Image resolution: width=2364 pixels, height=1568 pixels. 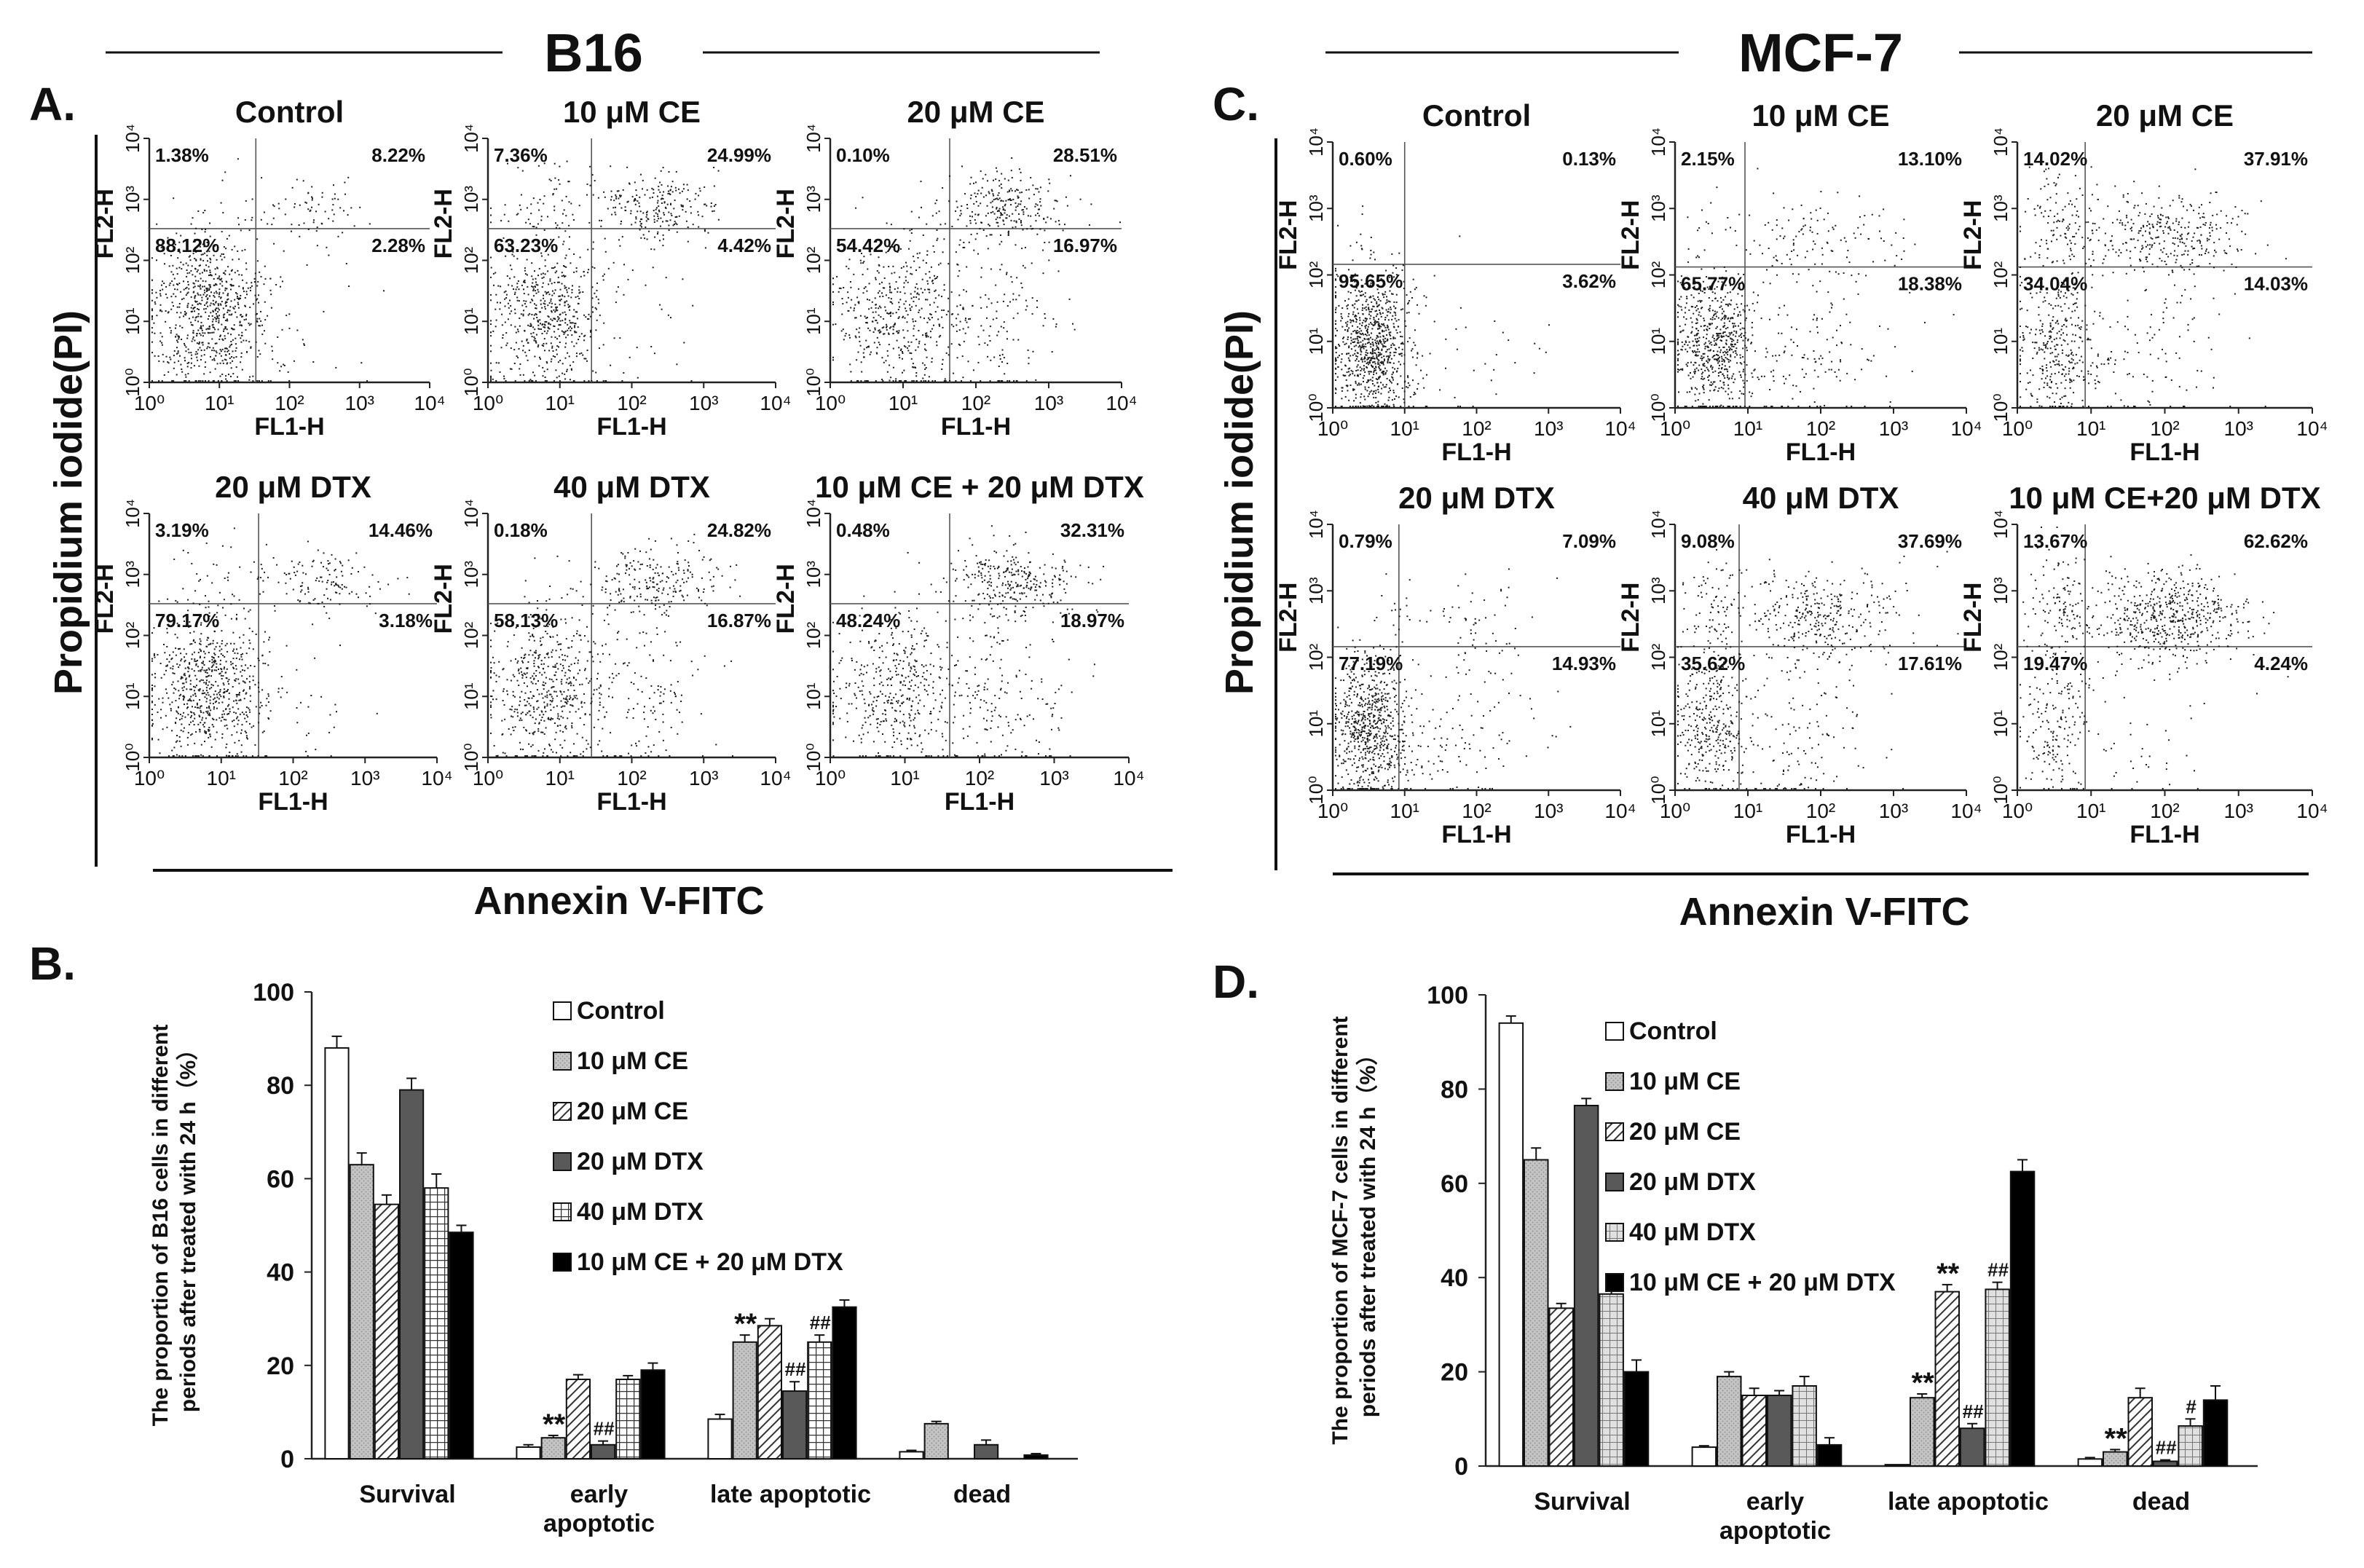 What do you see at coordinates (618, 901) in the screenshot?
I see `panel-a-x-title: Annexin V-FITC` at bounding box center [618, 901].